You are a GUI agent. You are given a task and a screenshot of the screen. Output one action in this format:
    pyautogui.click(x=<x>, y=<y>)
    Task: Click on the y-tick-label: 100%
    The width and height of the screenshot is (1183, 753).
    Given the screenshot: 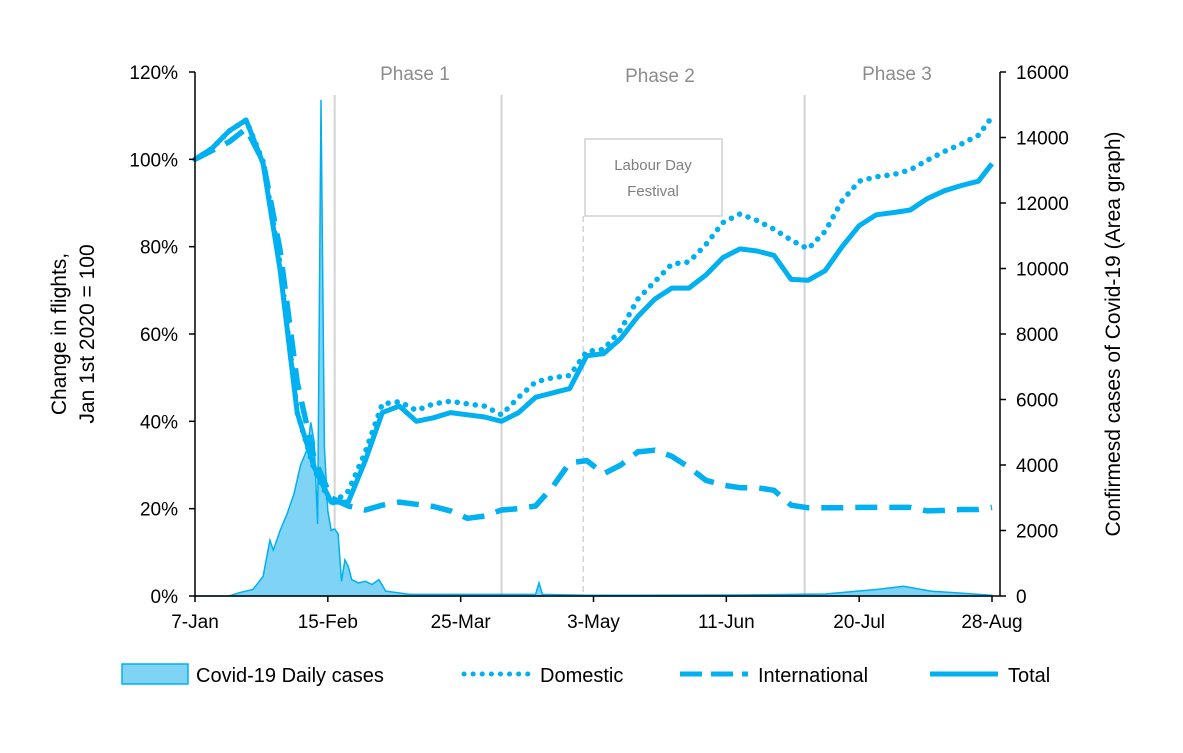 What is the action you would take?
    pyautogui.click(x=153, y=160)
    